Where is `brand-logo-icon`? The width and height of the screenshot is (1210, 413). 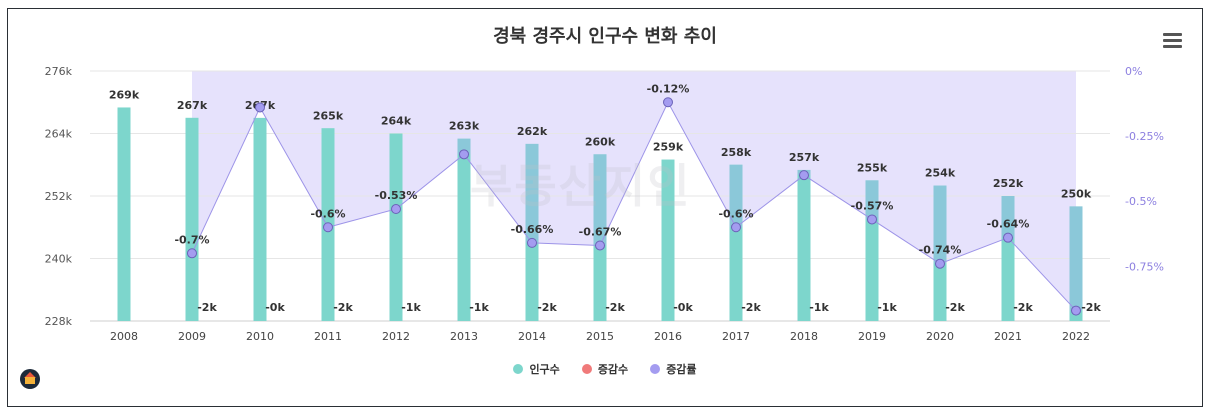 brand-logo-icon is located at coordinates (30, 379).